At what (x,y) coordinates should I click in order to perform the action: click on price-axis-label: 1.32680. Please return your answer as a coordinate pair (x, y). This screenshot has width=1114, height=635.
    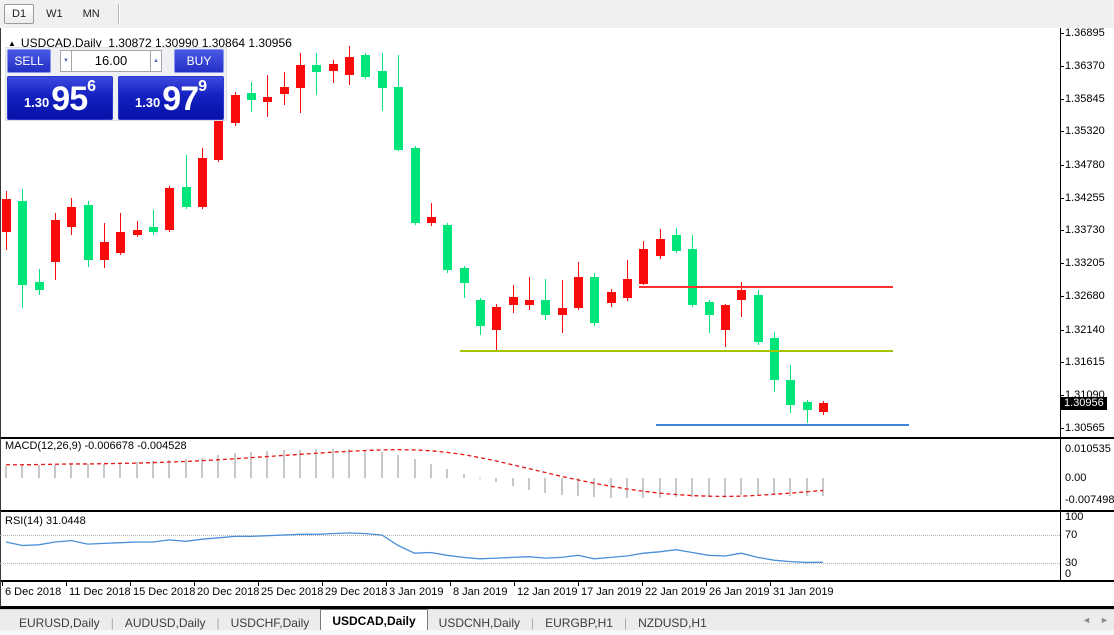
    Looking at the image, I should click on (1085, 296).